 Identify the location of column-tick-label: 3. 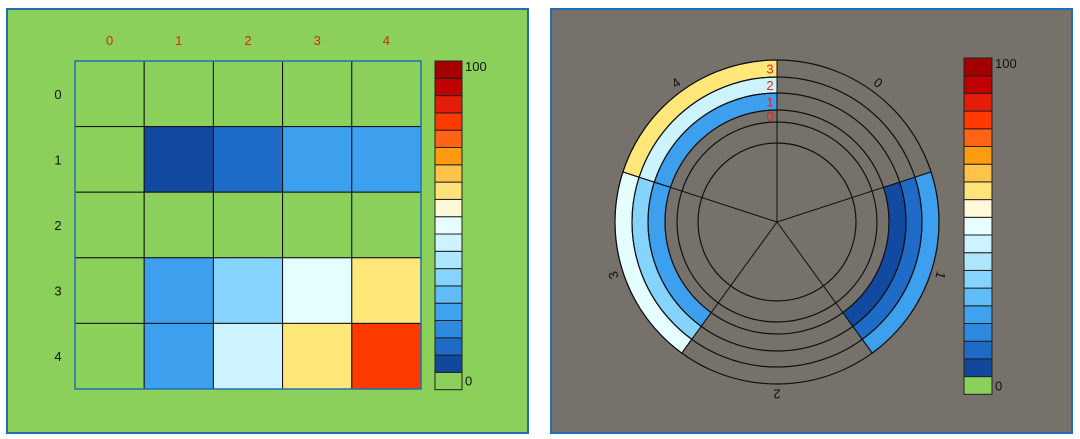
(317, 40).